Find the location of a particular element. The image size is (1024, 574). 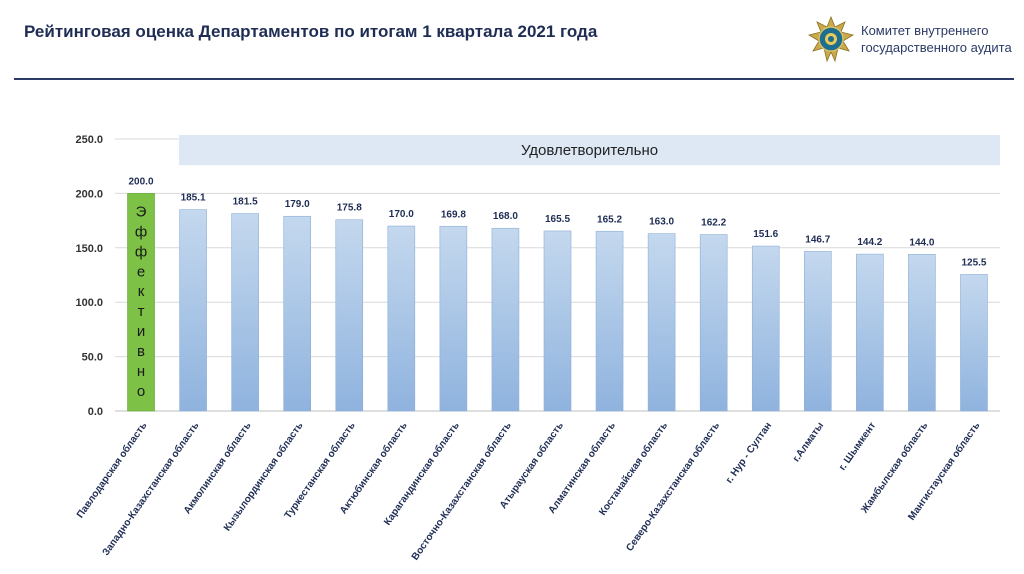

y-tick-label: 100.0 is located at coordinates (89, 303).